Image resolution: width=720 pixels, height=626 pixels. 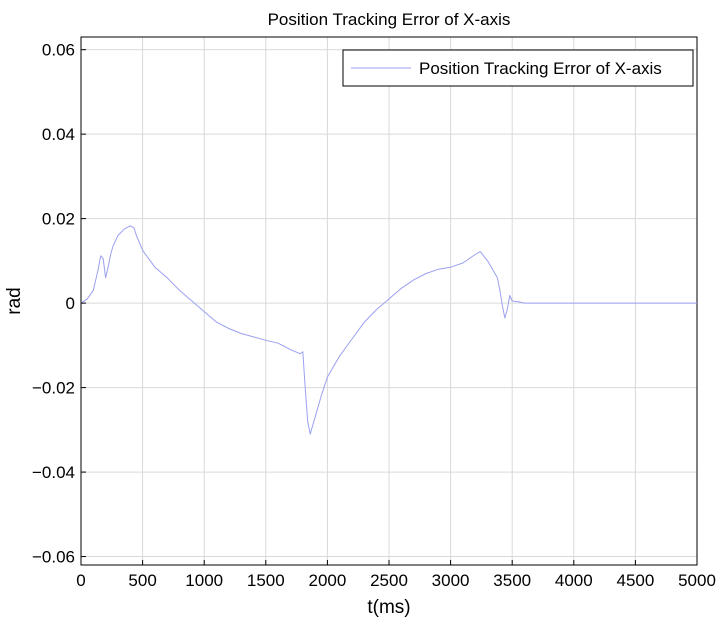 I want to click on legend-label: Position Tracking Error of X-axis, so click(x=540, y=68).